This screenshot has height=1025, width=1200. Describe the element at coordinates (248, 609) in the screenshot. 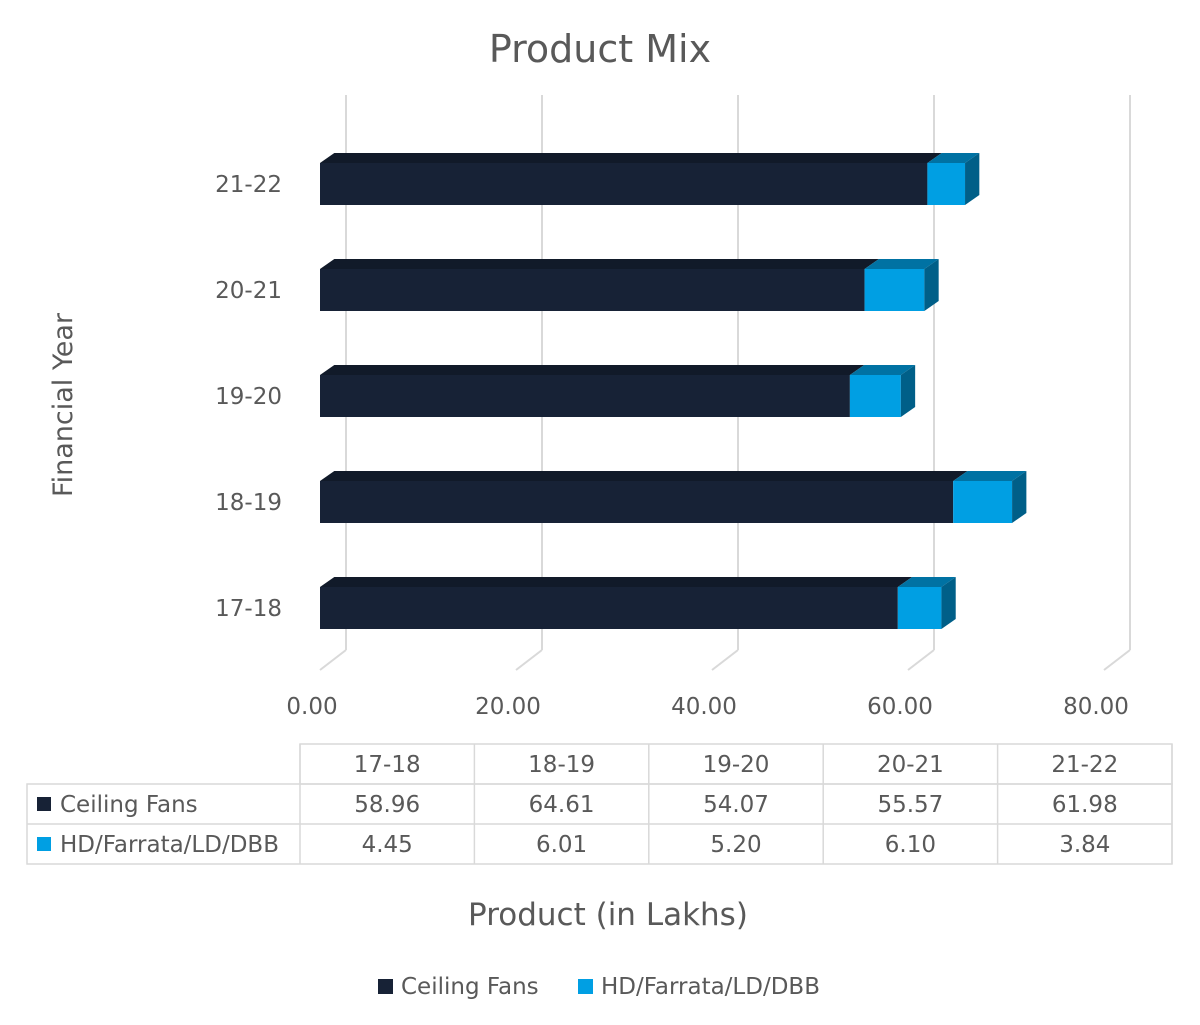

I see `y-category-label: 17-18` at that location.